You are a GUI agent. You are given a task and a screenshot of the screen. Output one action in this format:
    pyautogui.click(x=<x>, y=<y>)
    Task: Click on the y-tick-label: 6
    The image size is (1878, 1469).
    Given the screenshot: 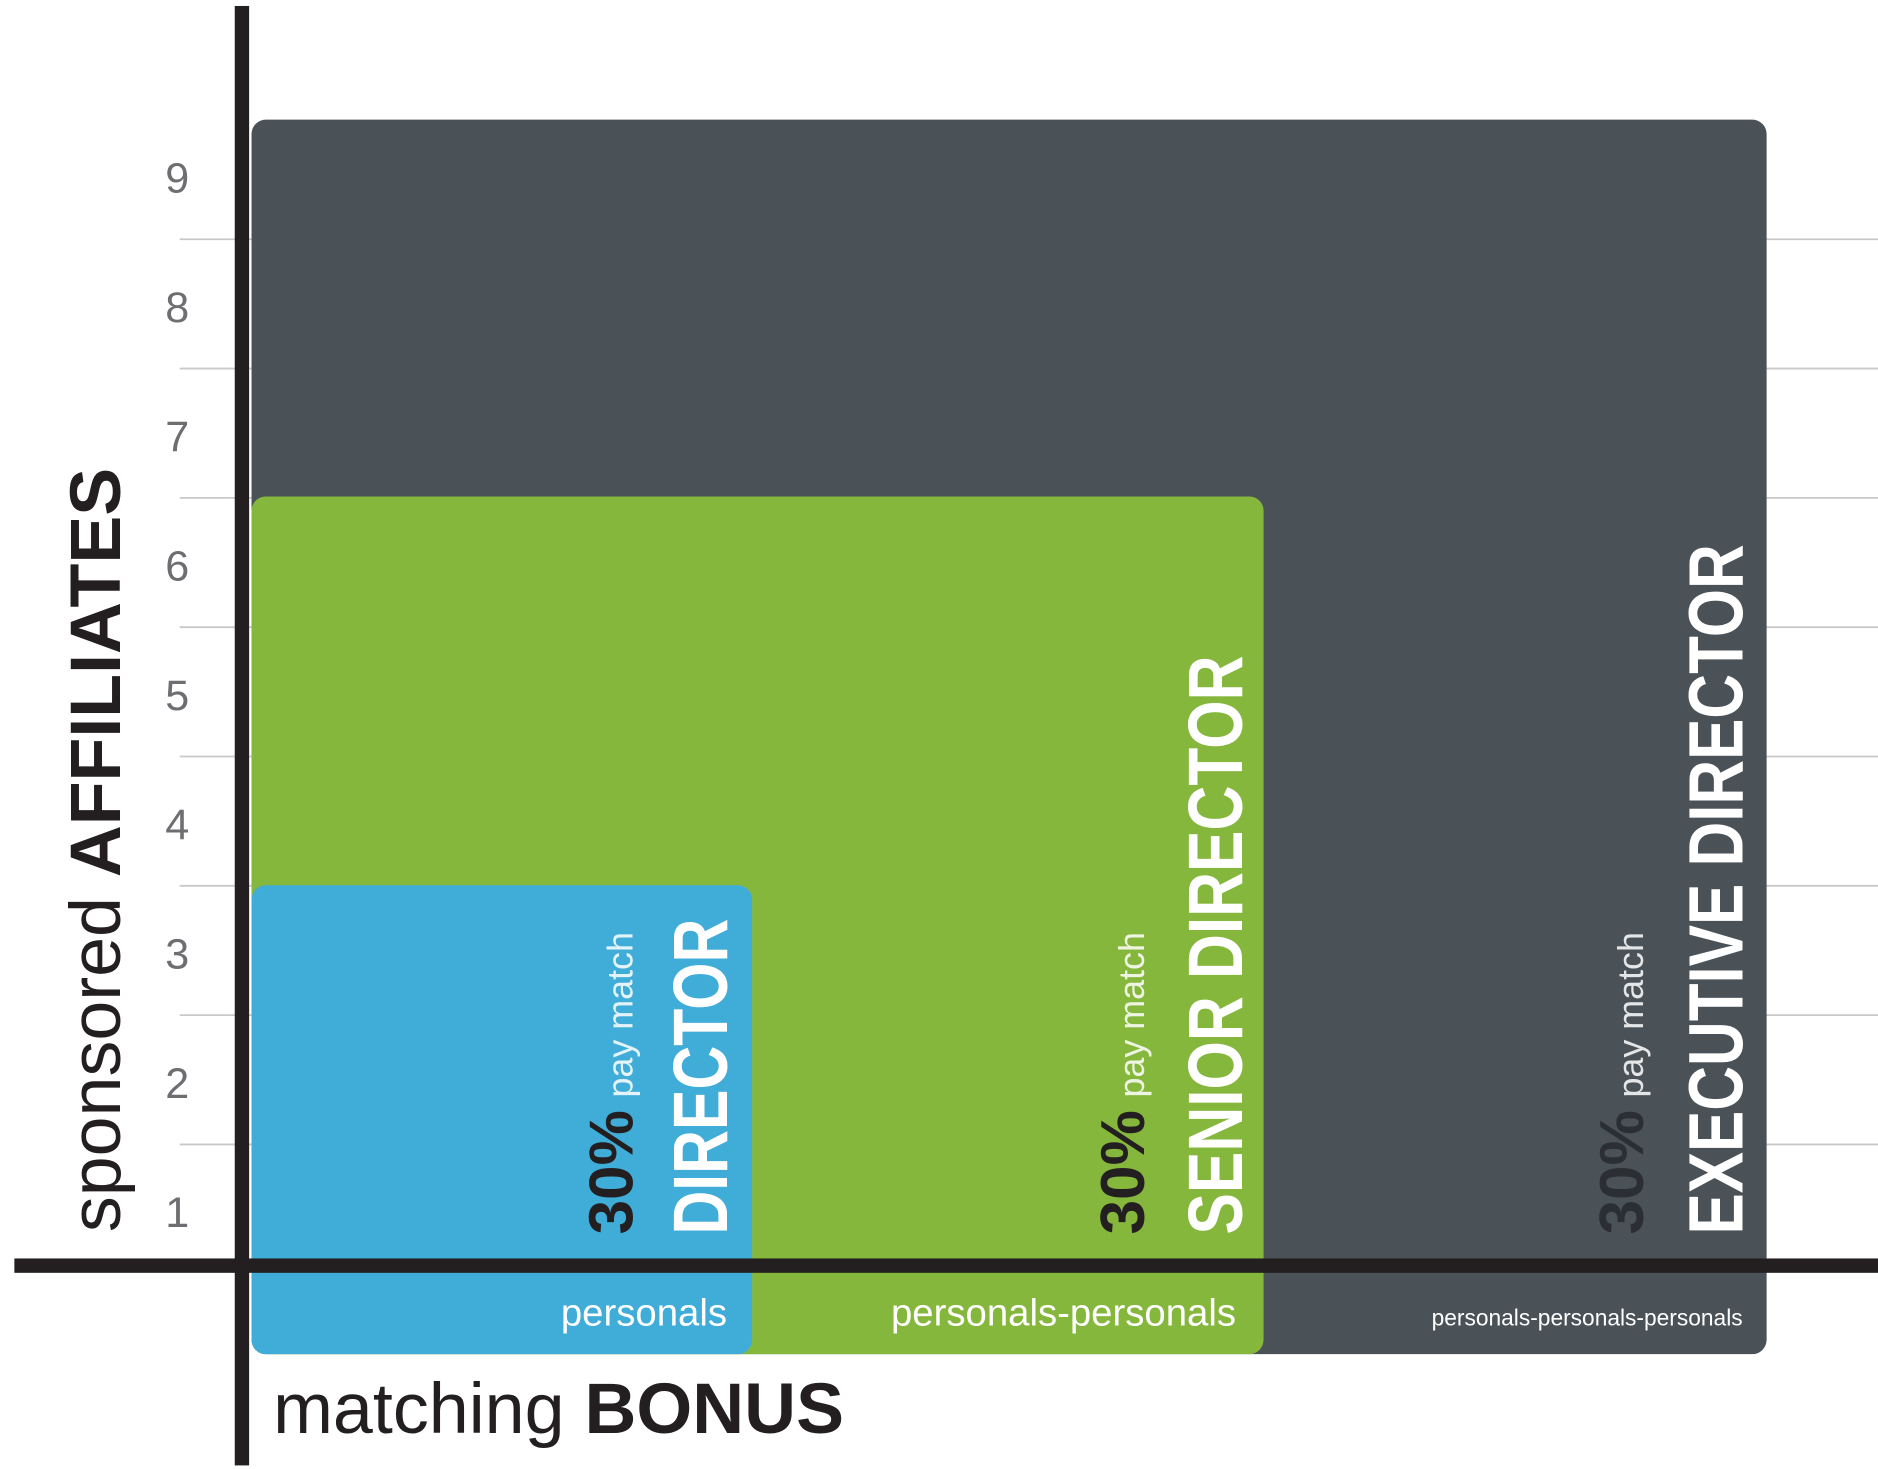 What is the action you would take?
    pyautogui.click(x=177, y=567)
    